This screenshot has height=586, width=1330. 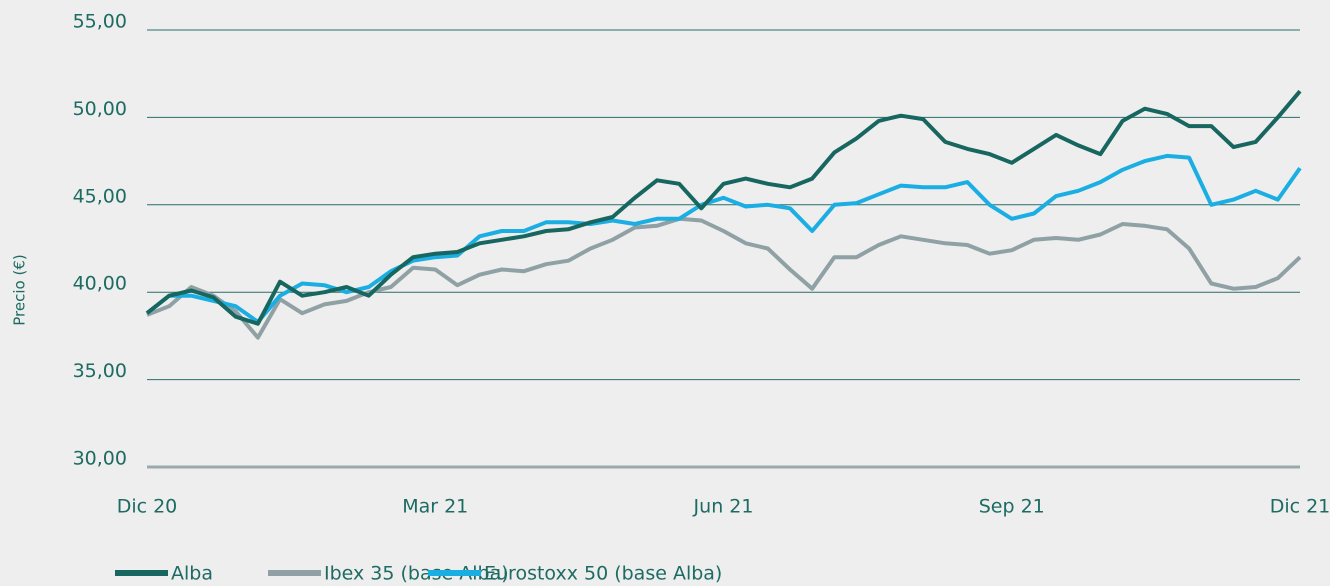 I want to click on y-tick-label: 55,00, so click(x=100, y=22).